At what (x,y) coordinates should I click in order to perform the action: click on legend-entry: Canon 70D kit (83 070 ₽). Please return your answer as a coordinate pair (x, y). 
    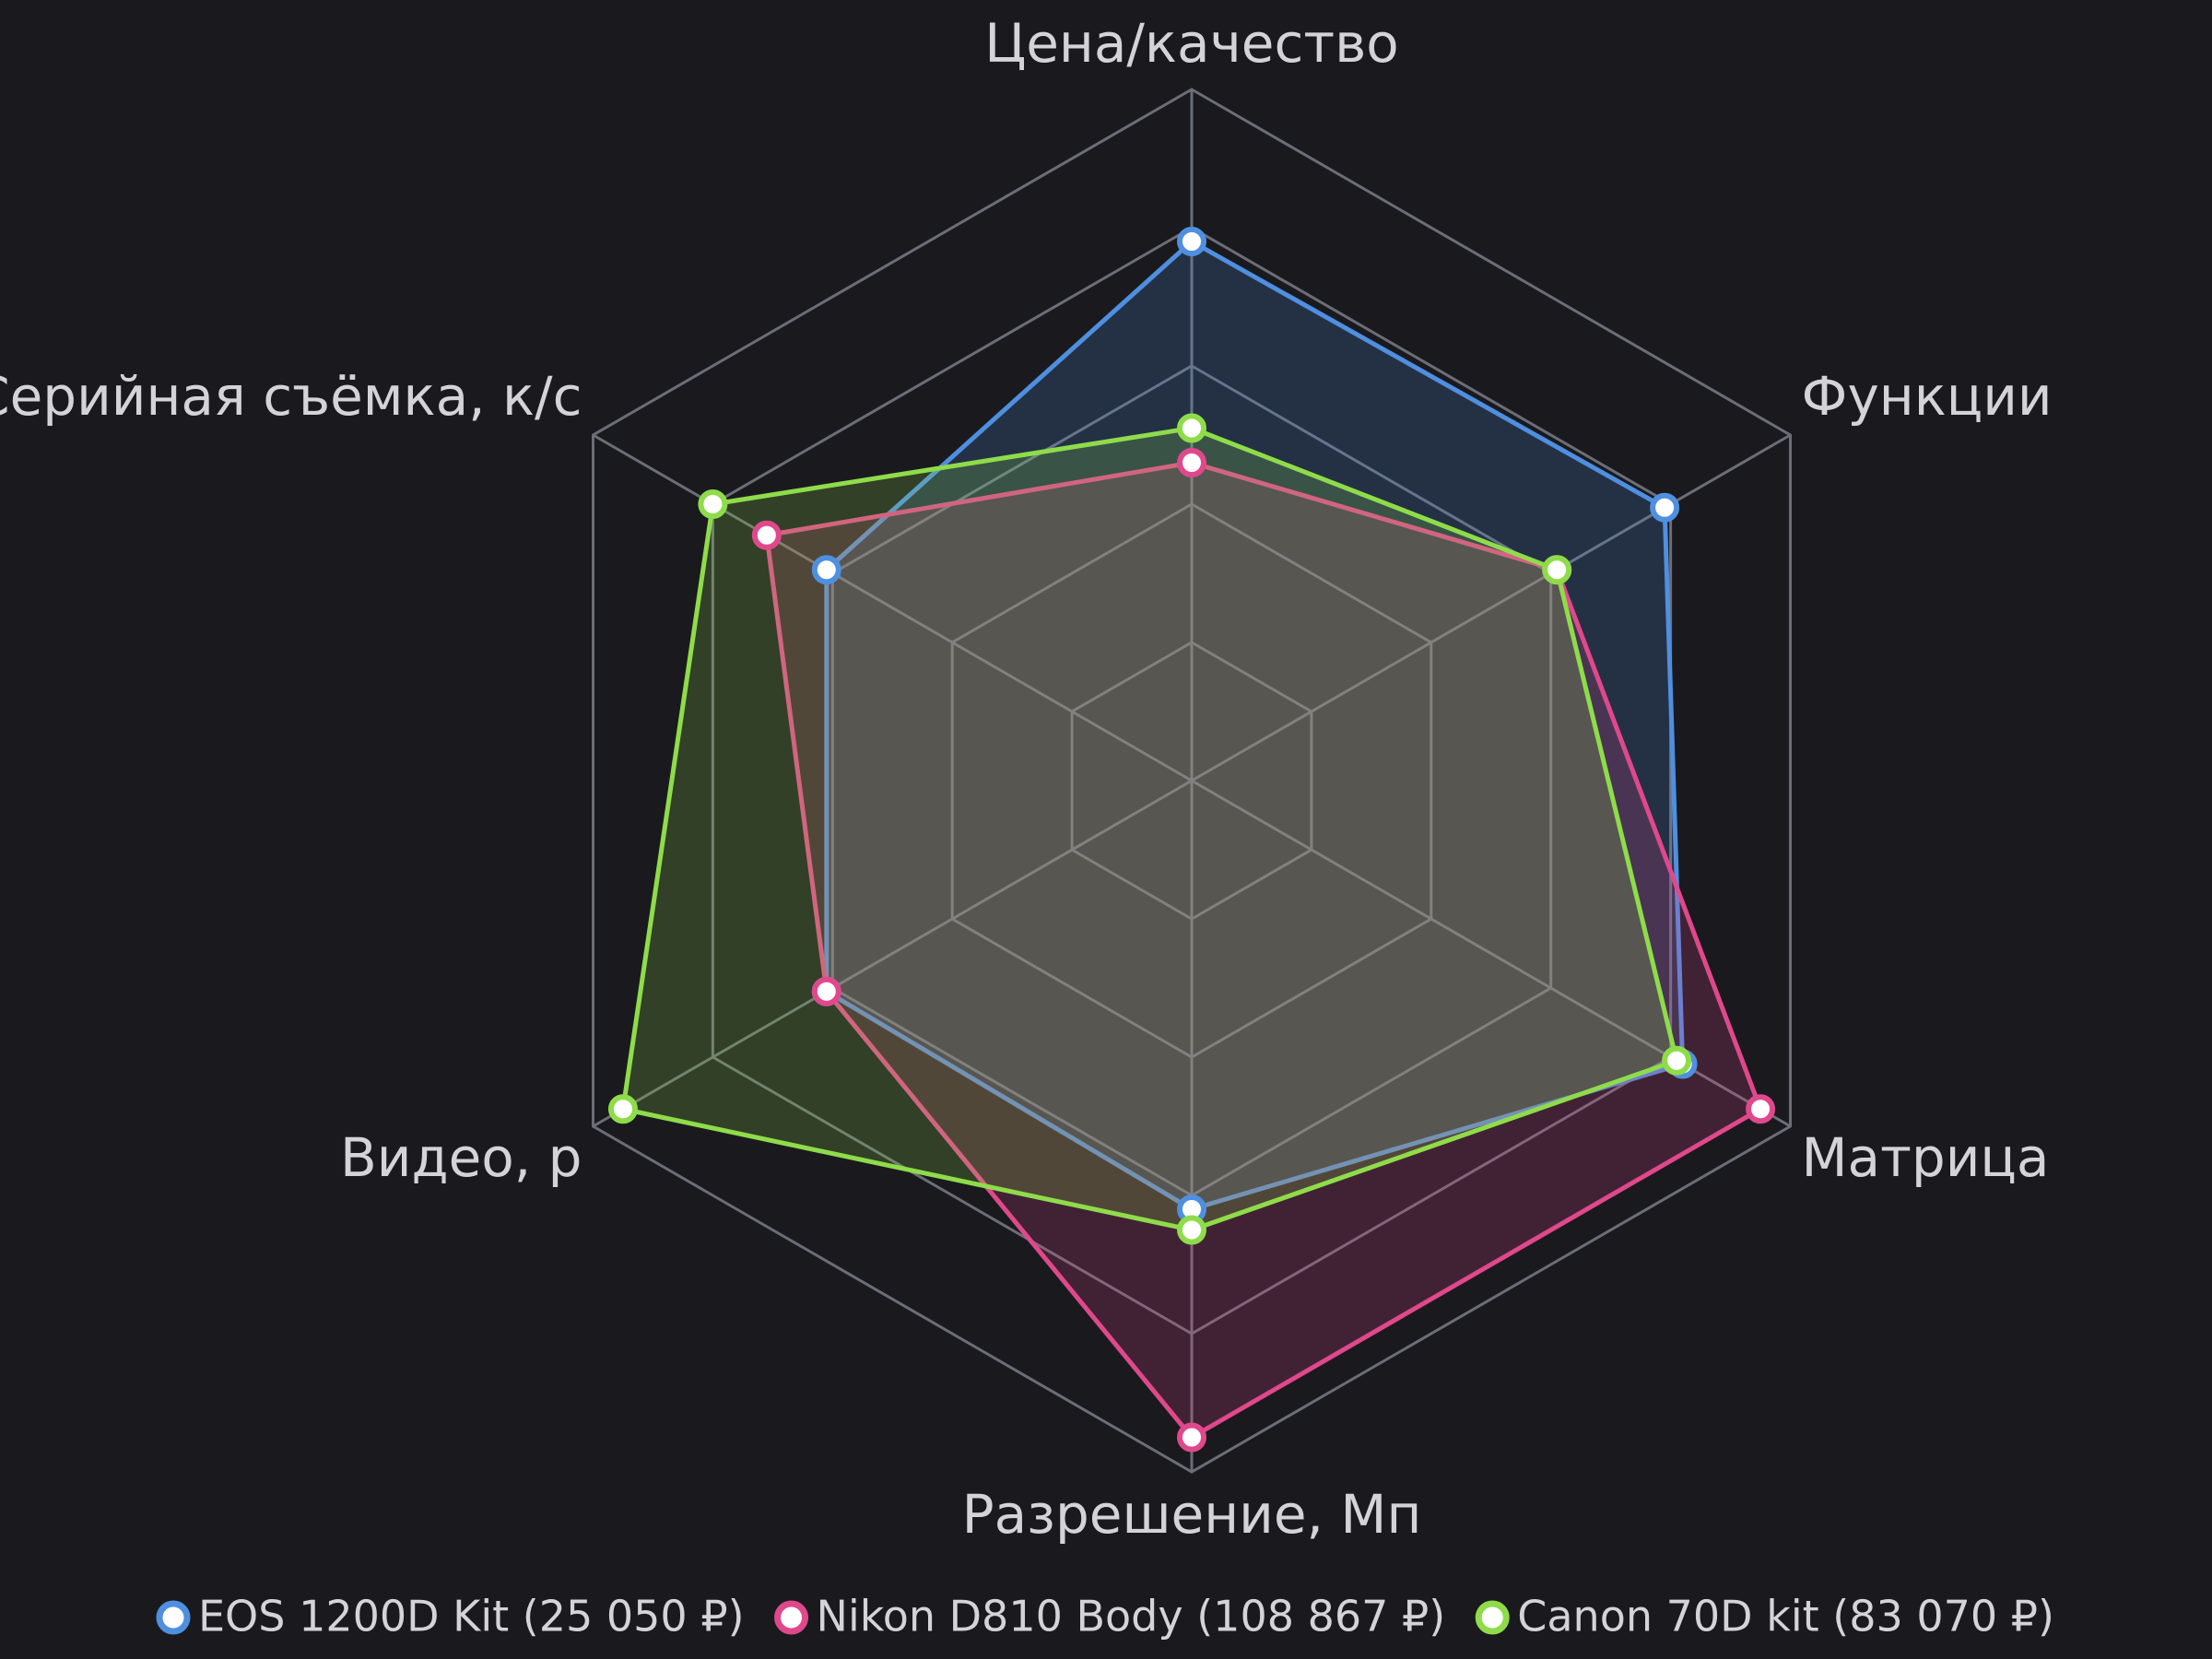
    Looking at the image, I should click on (1785, 1616).